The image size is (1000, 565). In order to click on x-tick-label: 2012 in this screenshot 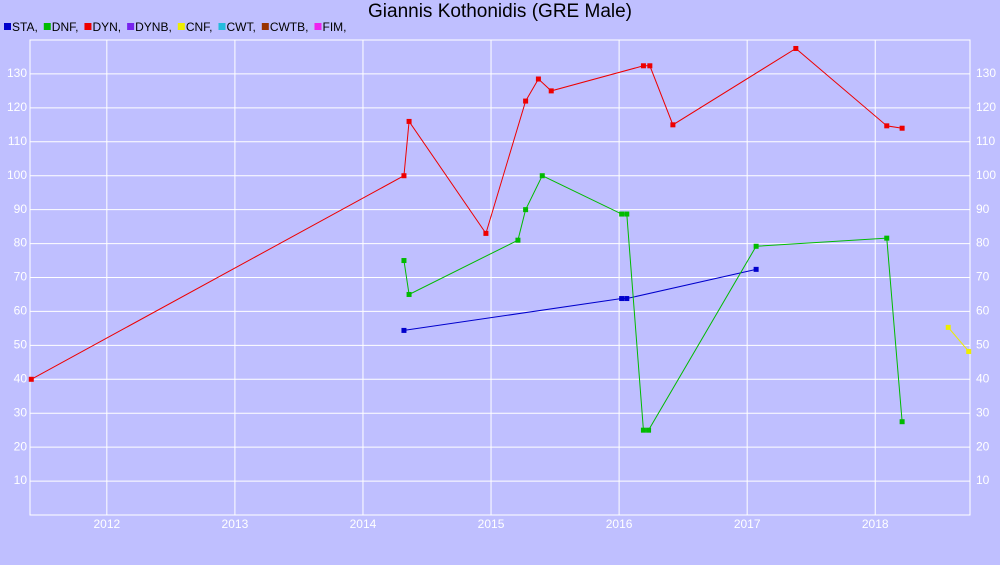, I will do `click(106, 524)`.